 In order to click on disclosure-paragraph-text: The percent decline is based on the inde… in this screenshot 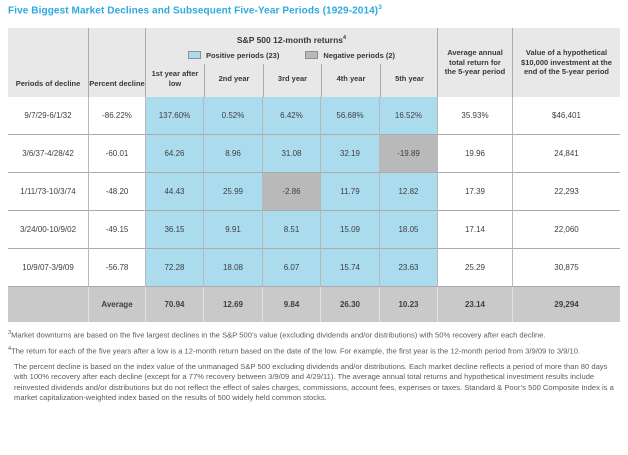, I will do `click(314, 382)`.